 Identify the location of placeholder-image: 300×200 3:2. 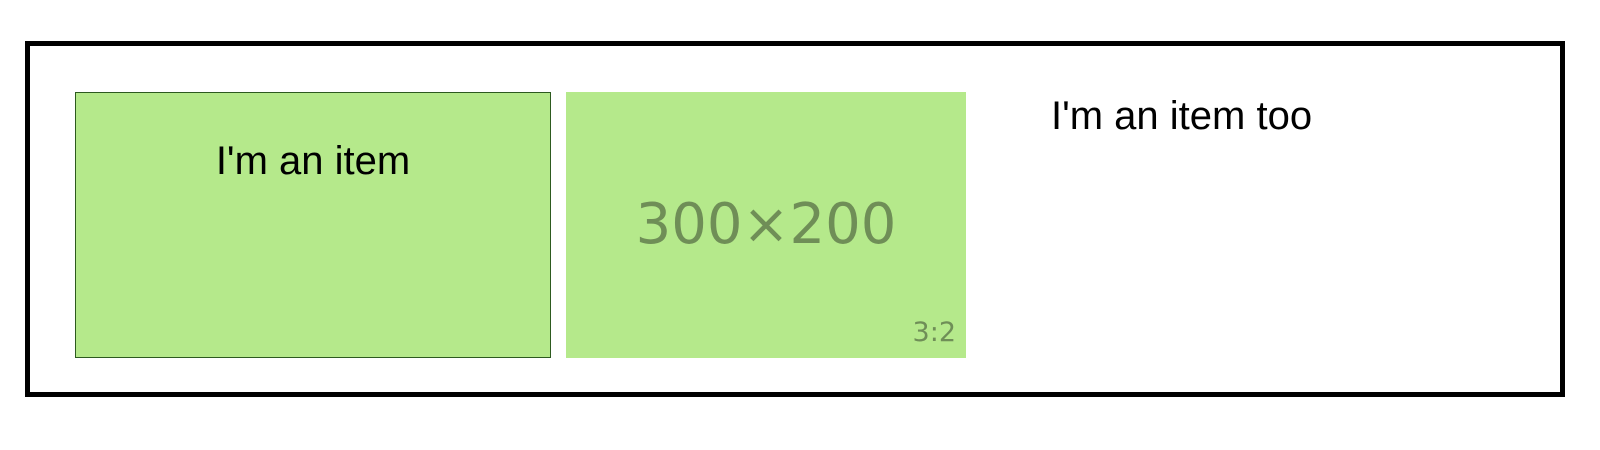
(766, 225).